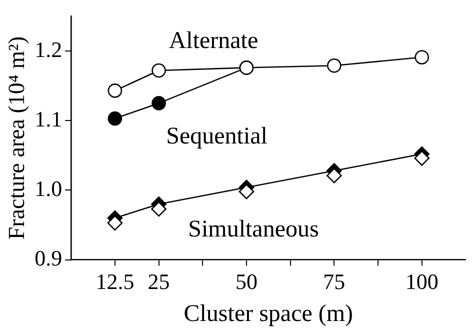  Describe the element at coordinates (115, 281) in the screenshot. I see `x-tick-label: 12.5` at that location.